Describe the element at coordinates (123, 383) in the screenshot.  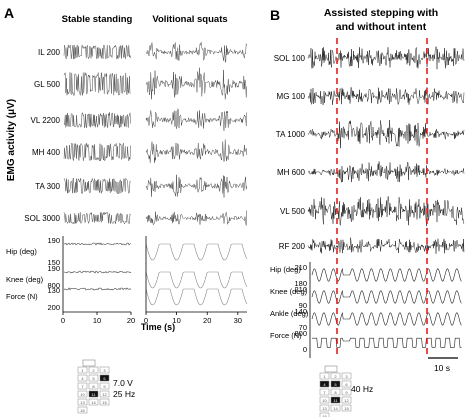
I see `stim-voltage-a: 7.0 V` at that location.